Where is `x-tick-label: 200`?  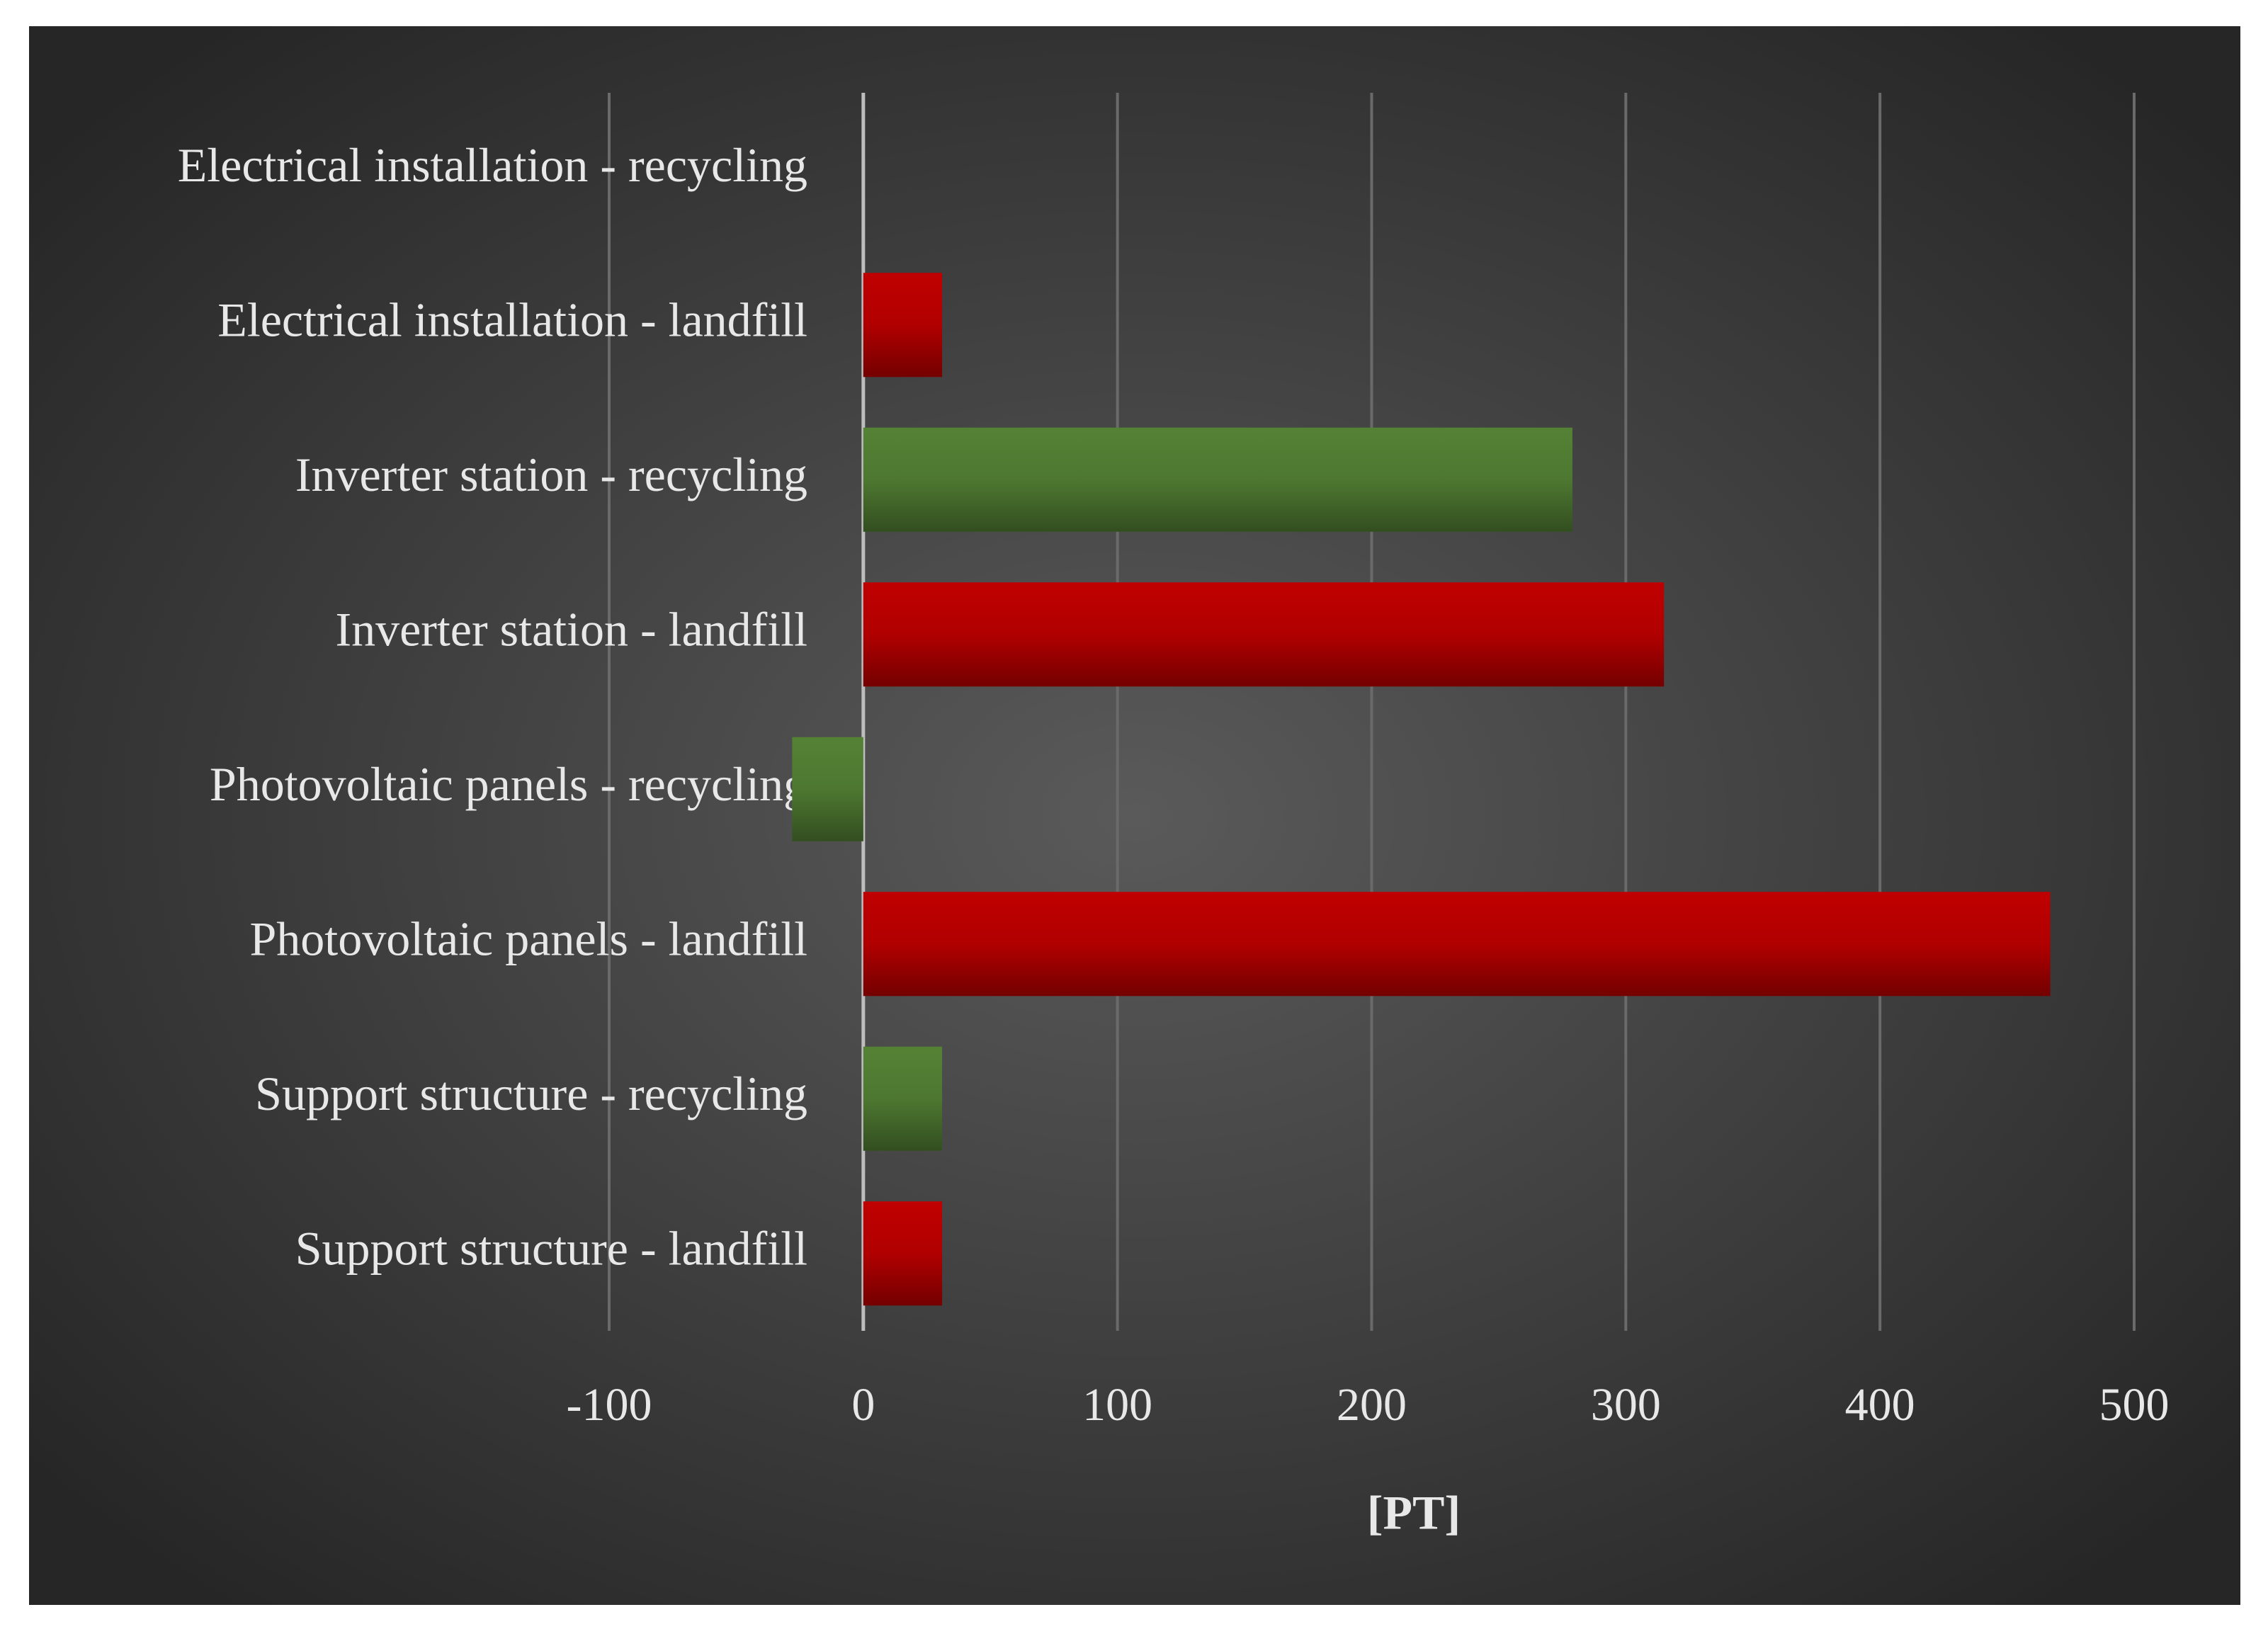
x-tick-label: 200 is located at coordinates (1372, 1405).